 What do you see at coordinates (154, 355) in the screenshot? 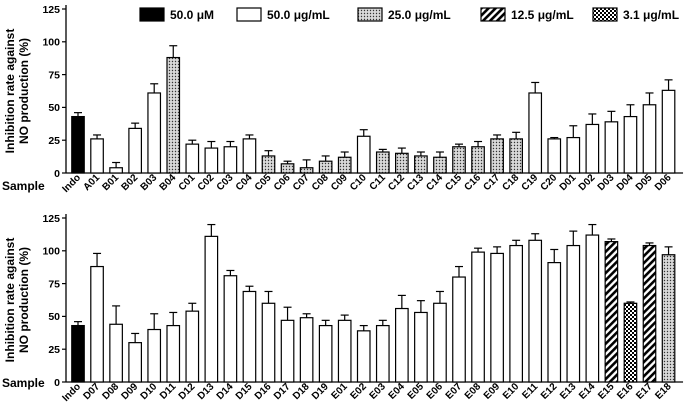
I see `bar-D10` at bounding box center [154, 355].